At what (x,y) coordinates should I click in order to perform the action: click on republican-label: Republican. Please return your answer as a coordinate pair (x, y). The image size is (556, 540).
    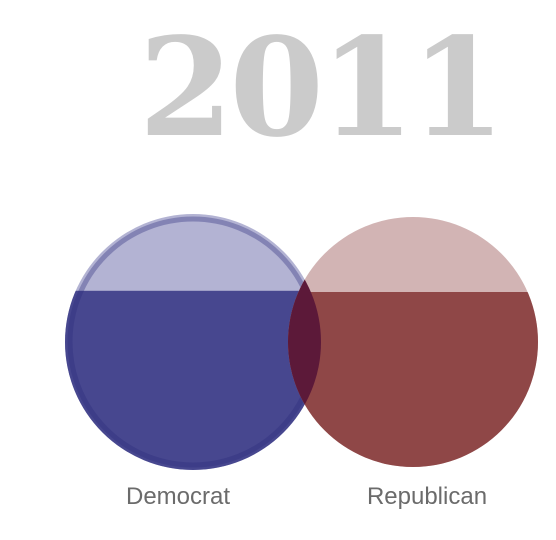
    Looking at the image, I should click on (427, 496).